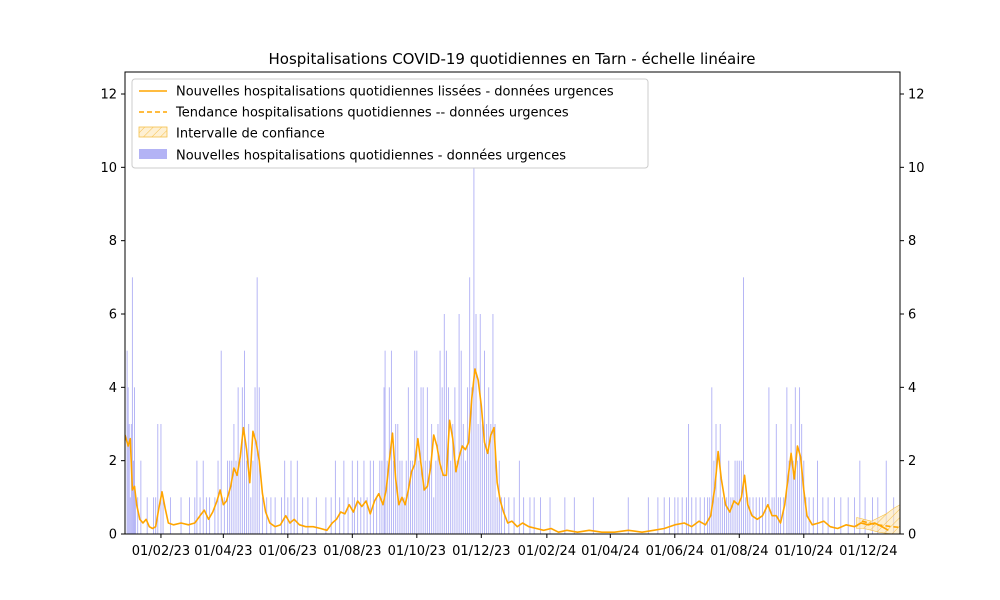  I want to click on x-tick-label-01/08/24: 01/08/24, so click(739, 551).